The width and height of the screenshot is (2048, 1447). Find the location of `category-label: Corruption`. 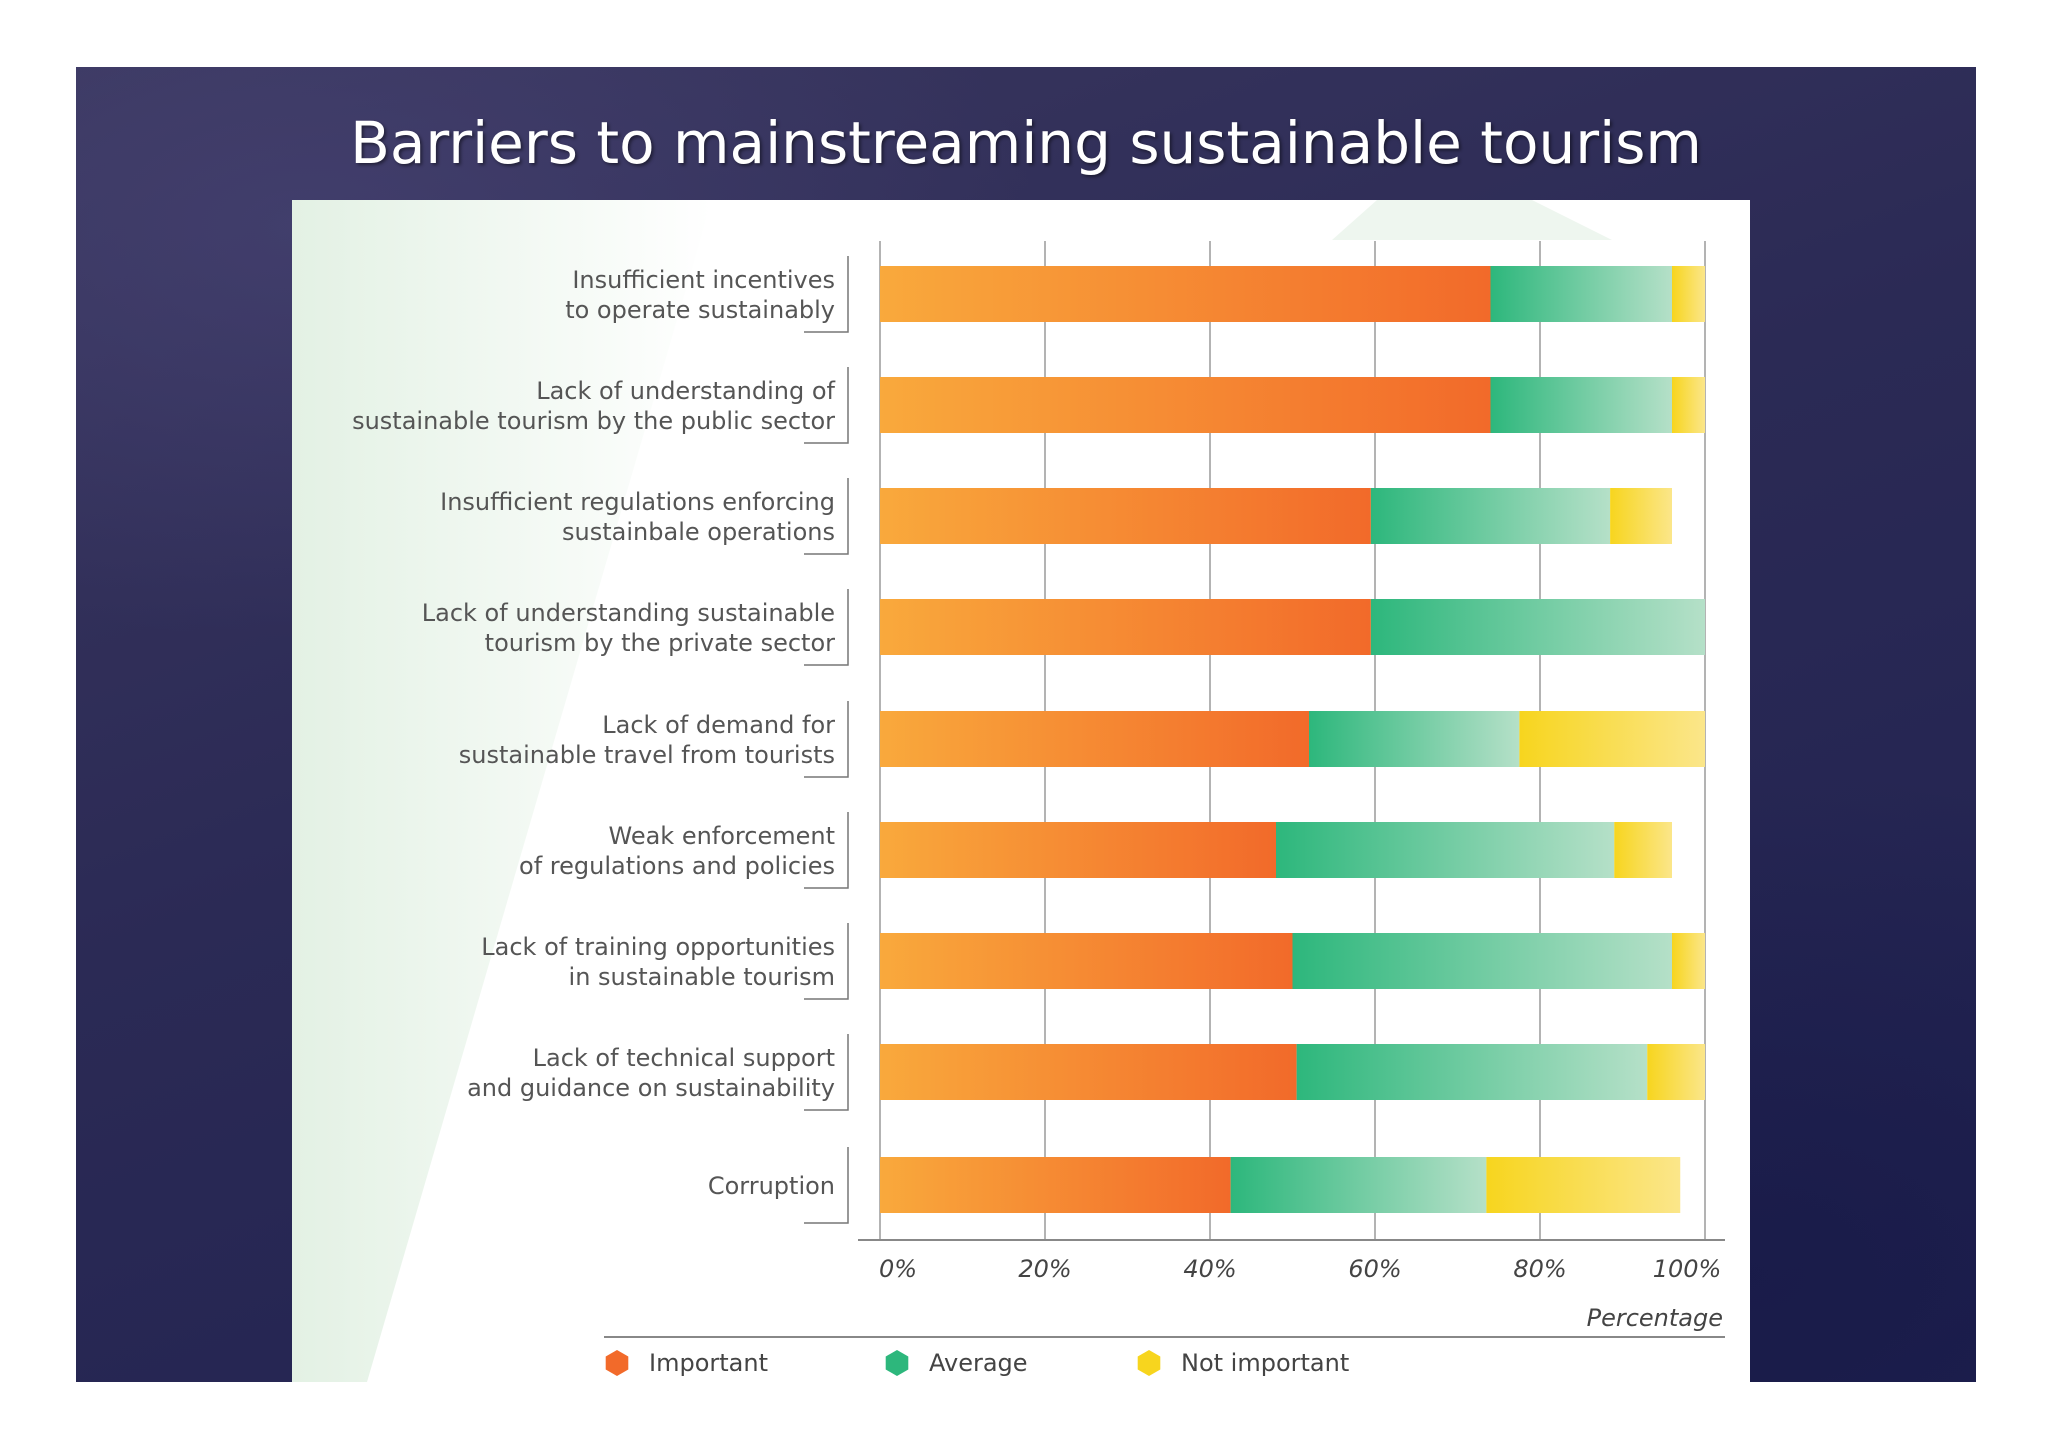

category-label: Corruption is located at coordinates (771, 1186).